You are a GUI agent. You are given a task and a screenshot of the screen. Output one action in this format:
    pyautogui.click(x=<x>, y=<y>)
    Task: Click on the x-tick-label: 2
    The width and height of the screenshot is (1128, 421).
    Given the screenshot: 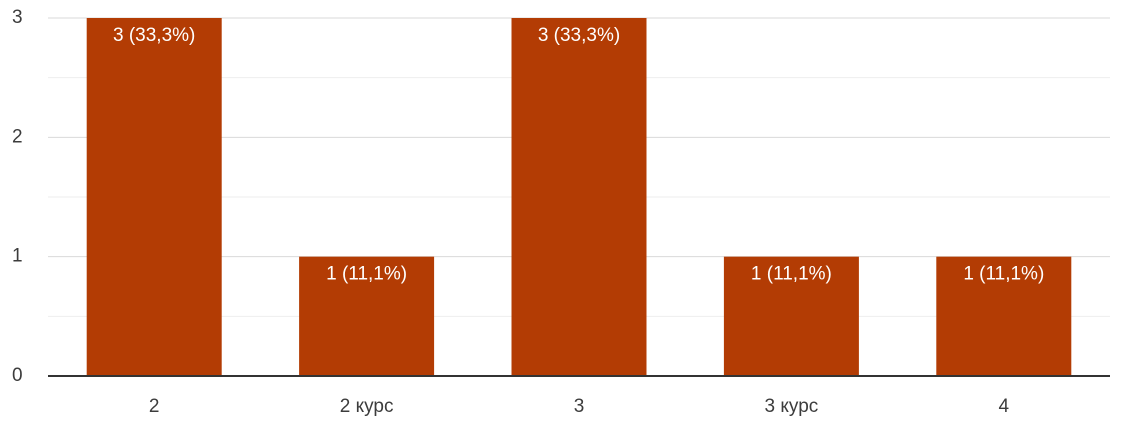 What is the action you would take?
    pyautogui.click(x=154, y=406)
    